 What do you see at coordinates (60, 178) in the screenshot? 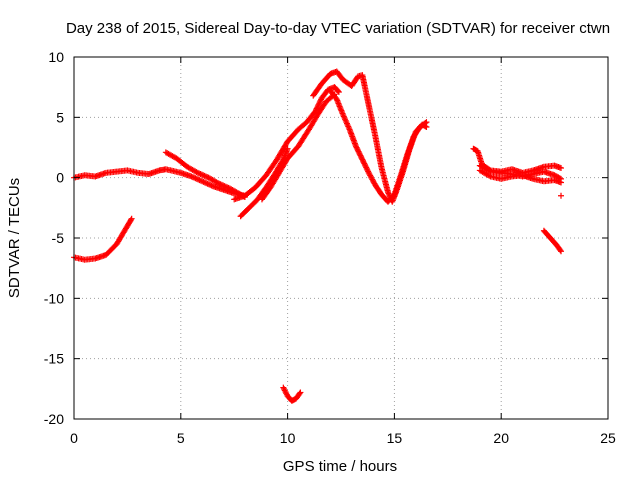
I see `y-tick-label: 0` at bounding box center [60, 178].